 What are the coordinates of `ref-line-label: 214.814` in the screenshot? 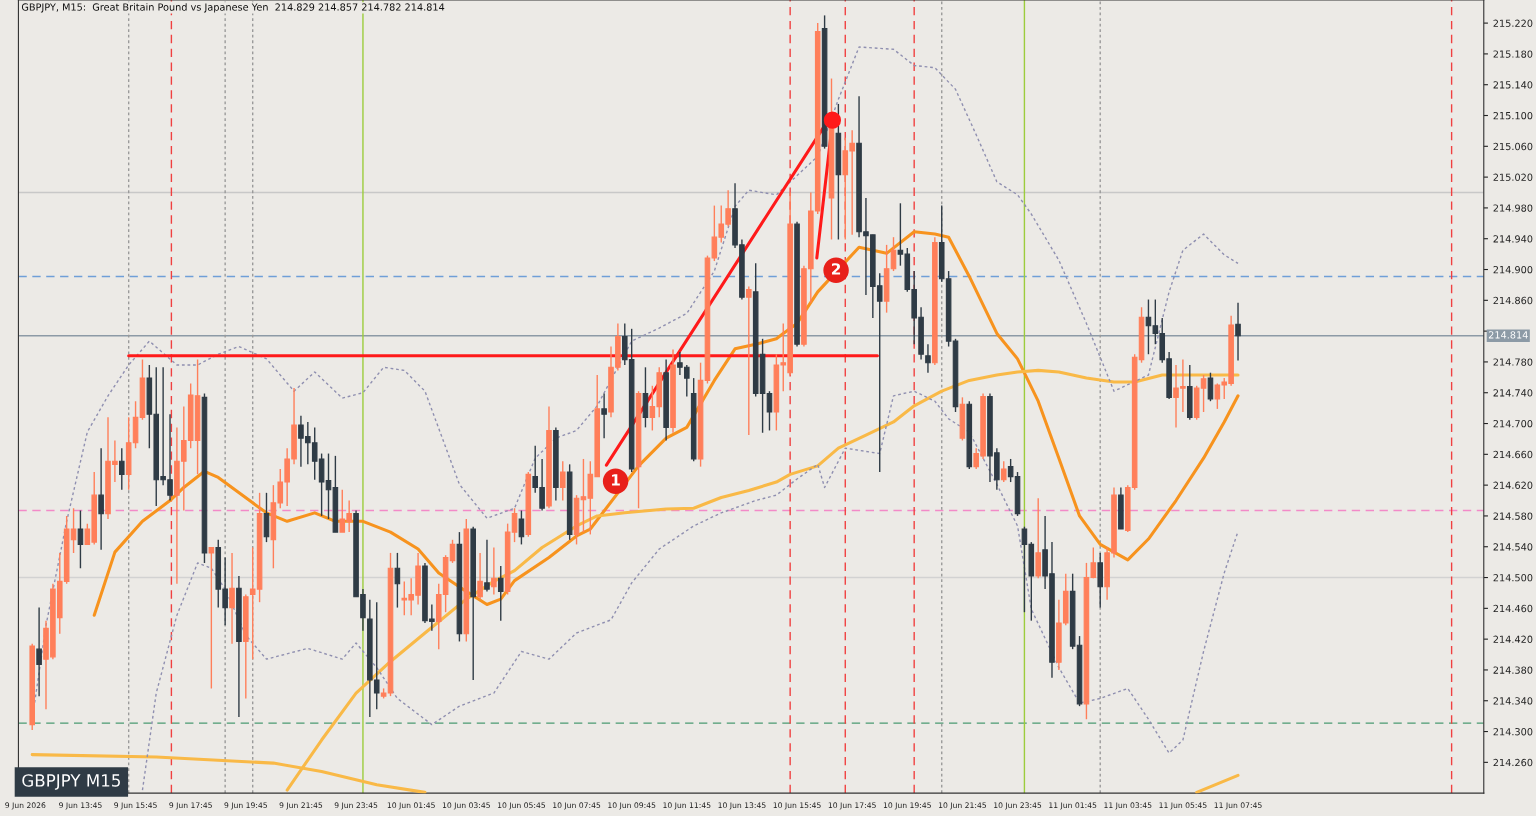 It's located at (1508, 335).